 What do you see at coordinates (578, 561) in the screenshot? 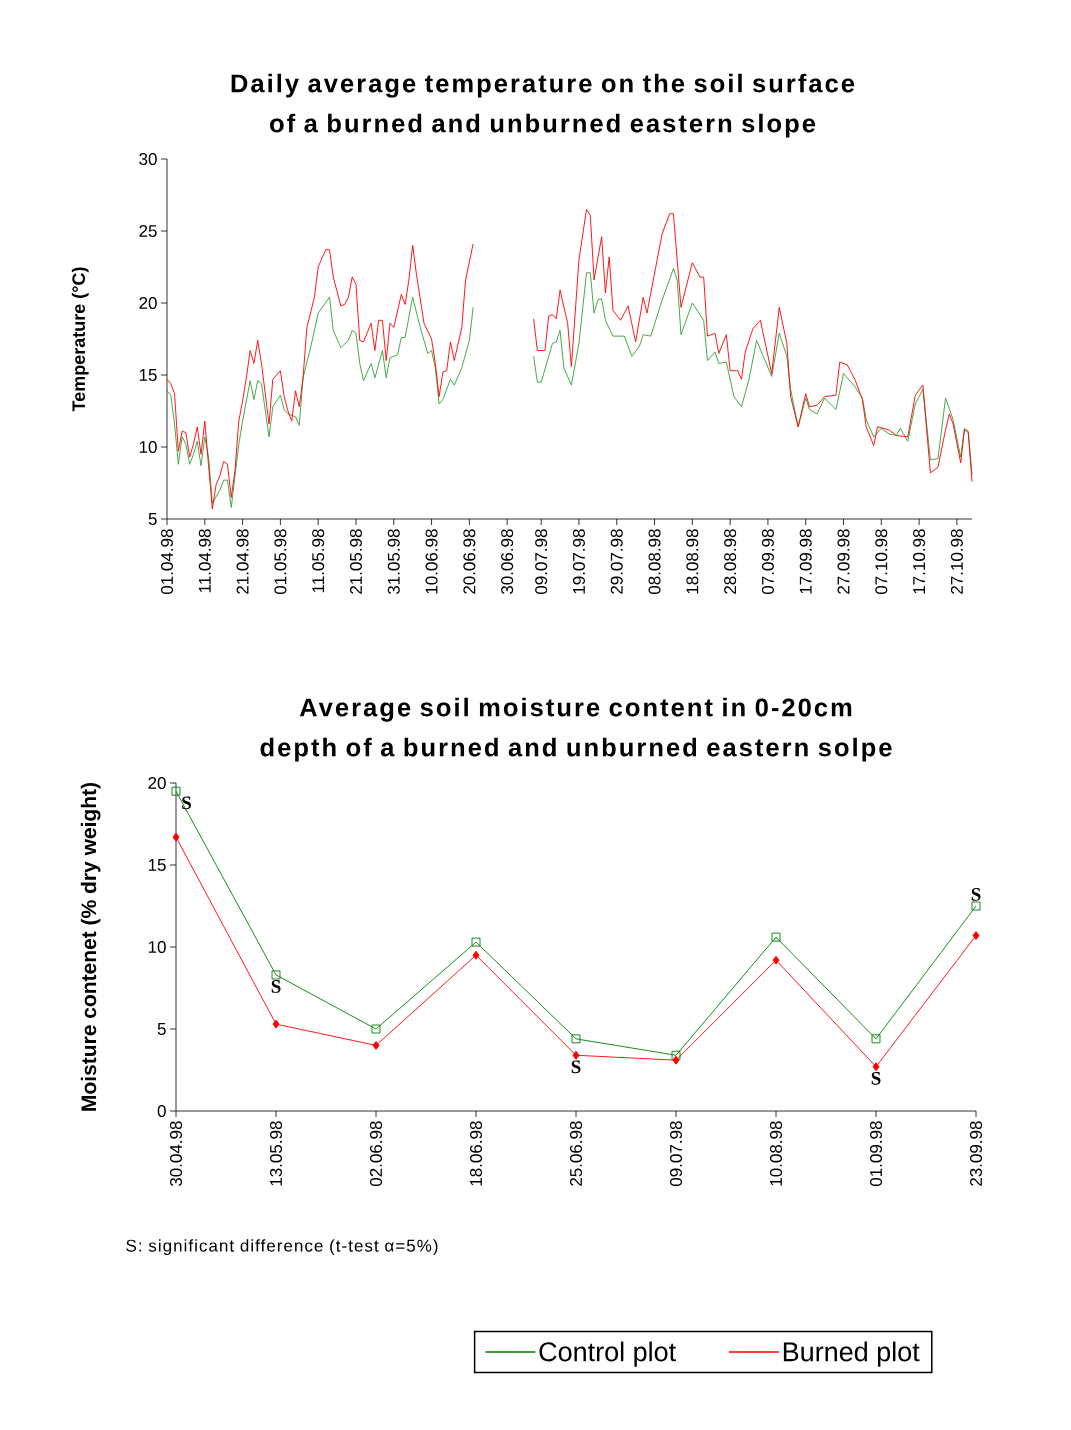
I see `x-tick-label: 19.07.98` at bounding box center [578, 561].